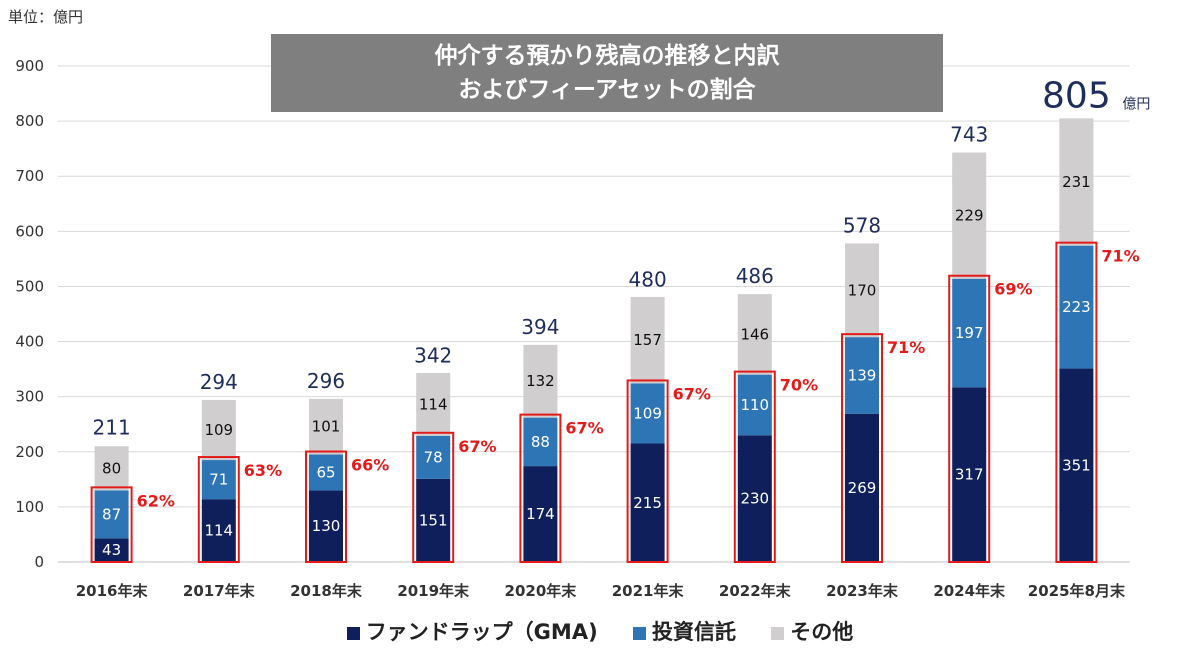 Image resolution: width=1200 pixels, height=665 pixels. I want to click on bar-value-label: 101, so click(326, 427).